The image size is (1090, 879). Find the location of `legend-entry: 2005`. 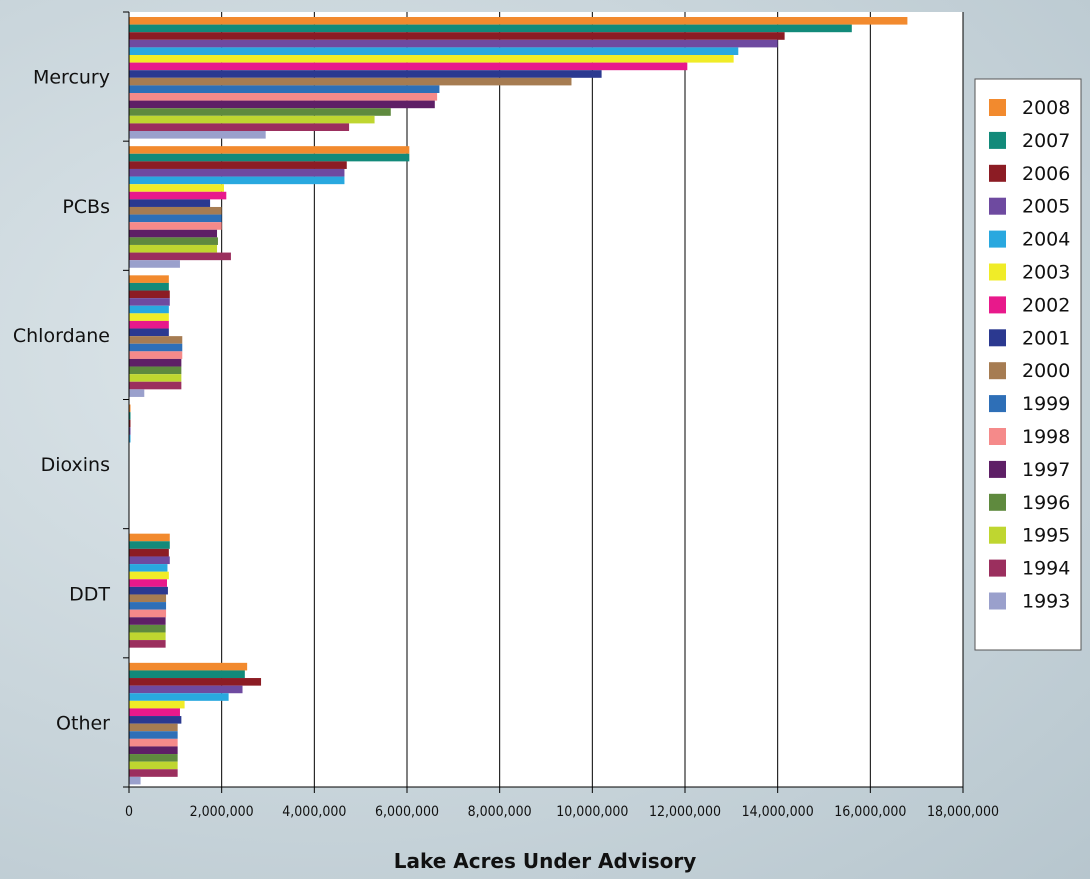

legend-entry: 2005 is located at coordinates (1046, 207).